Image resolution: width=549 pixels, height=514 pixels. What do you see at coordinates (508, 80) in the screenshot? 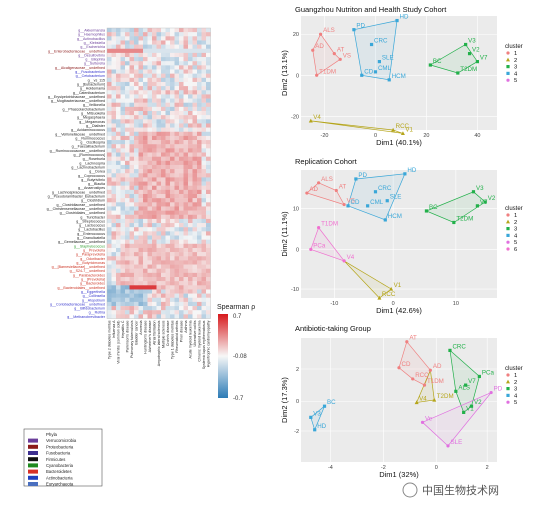
I see `cluster-legend-marker` at bounding box center [508, 80].